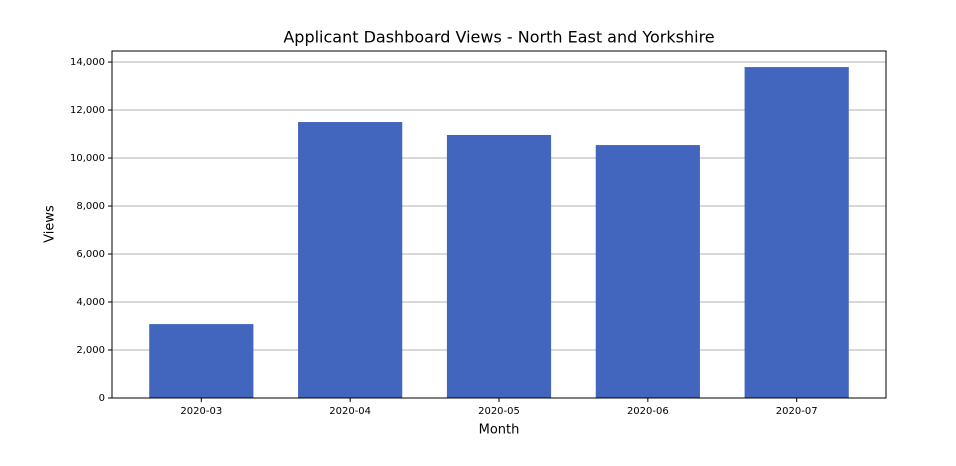 This screenshot has height=466, width=956. I want to click on x-tick-label: 2020-03, so click(201, 411).